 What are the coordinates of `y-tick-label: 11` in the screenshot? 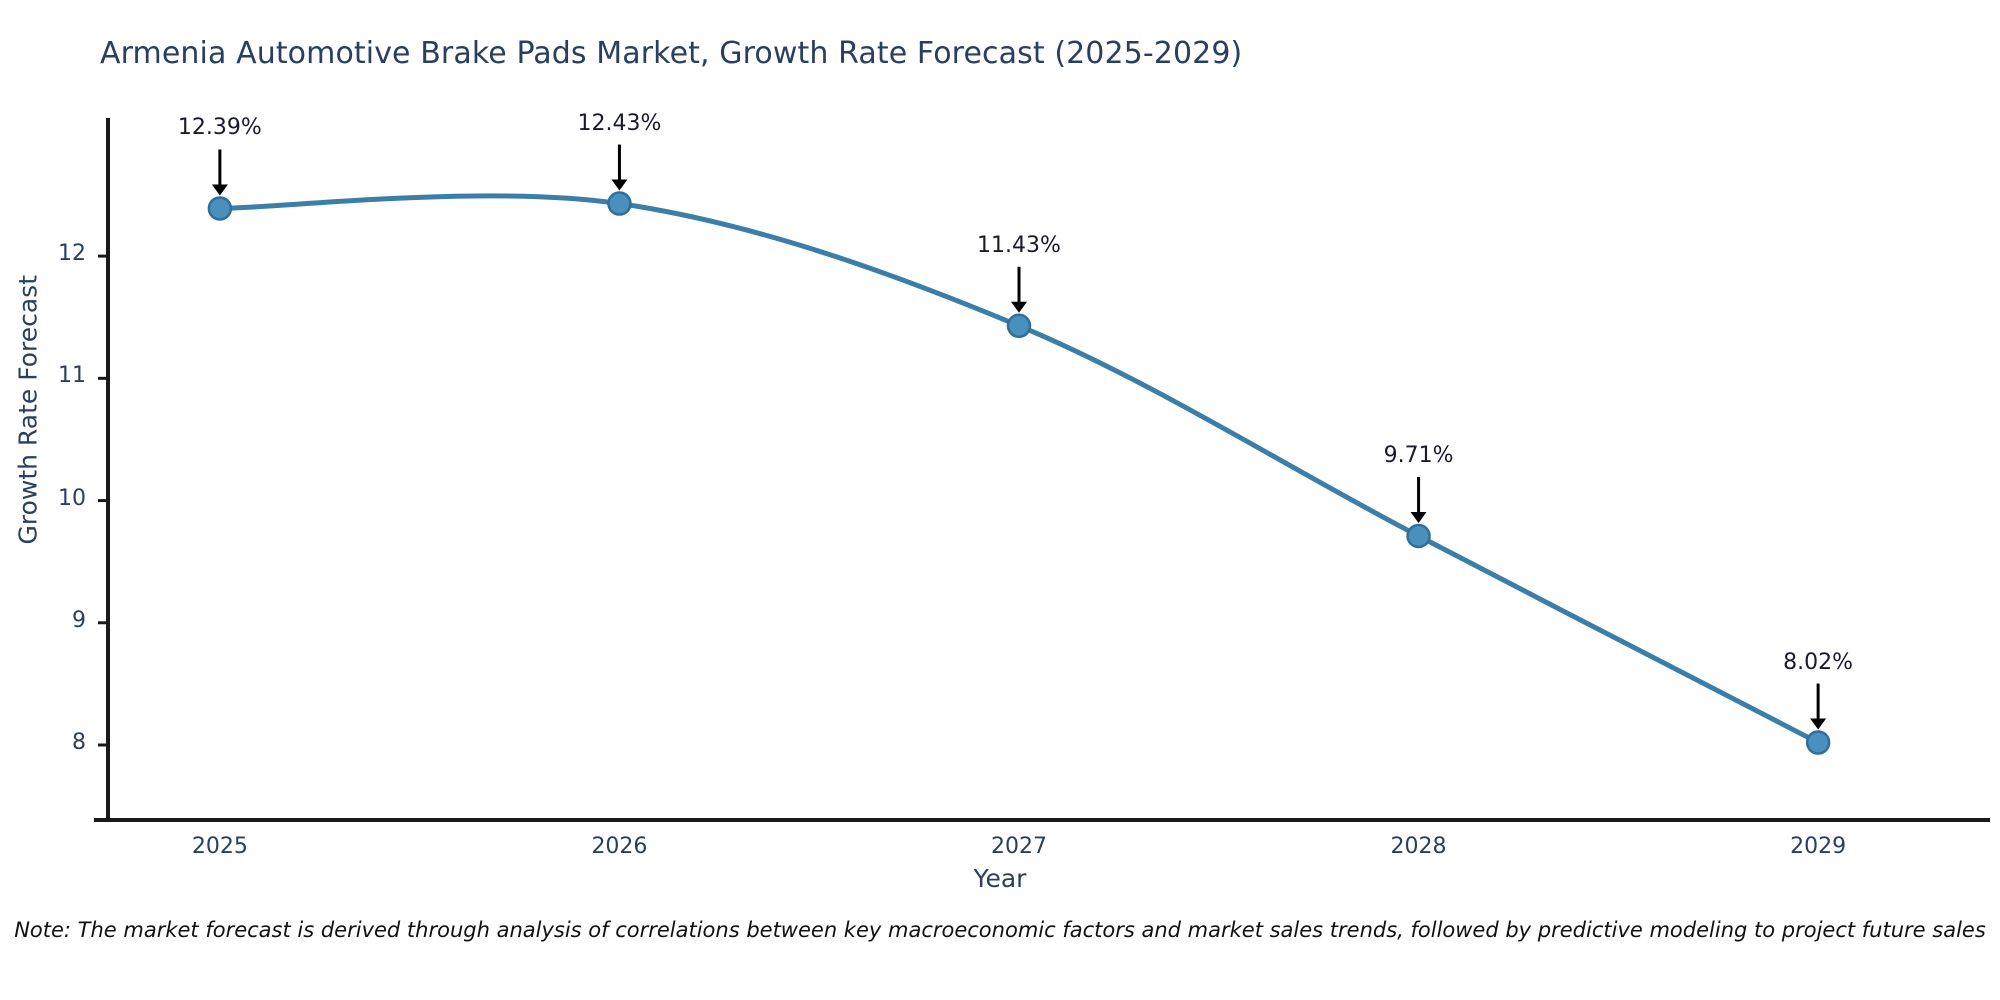 It's located at (72, 376).